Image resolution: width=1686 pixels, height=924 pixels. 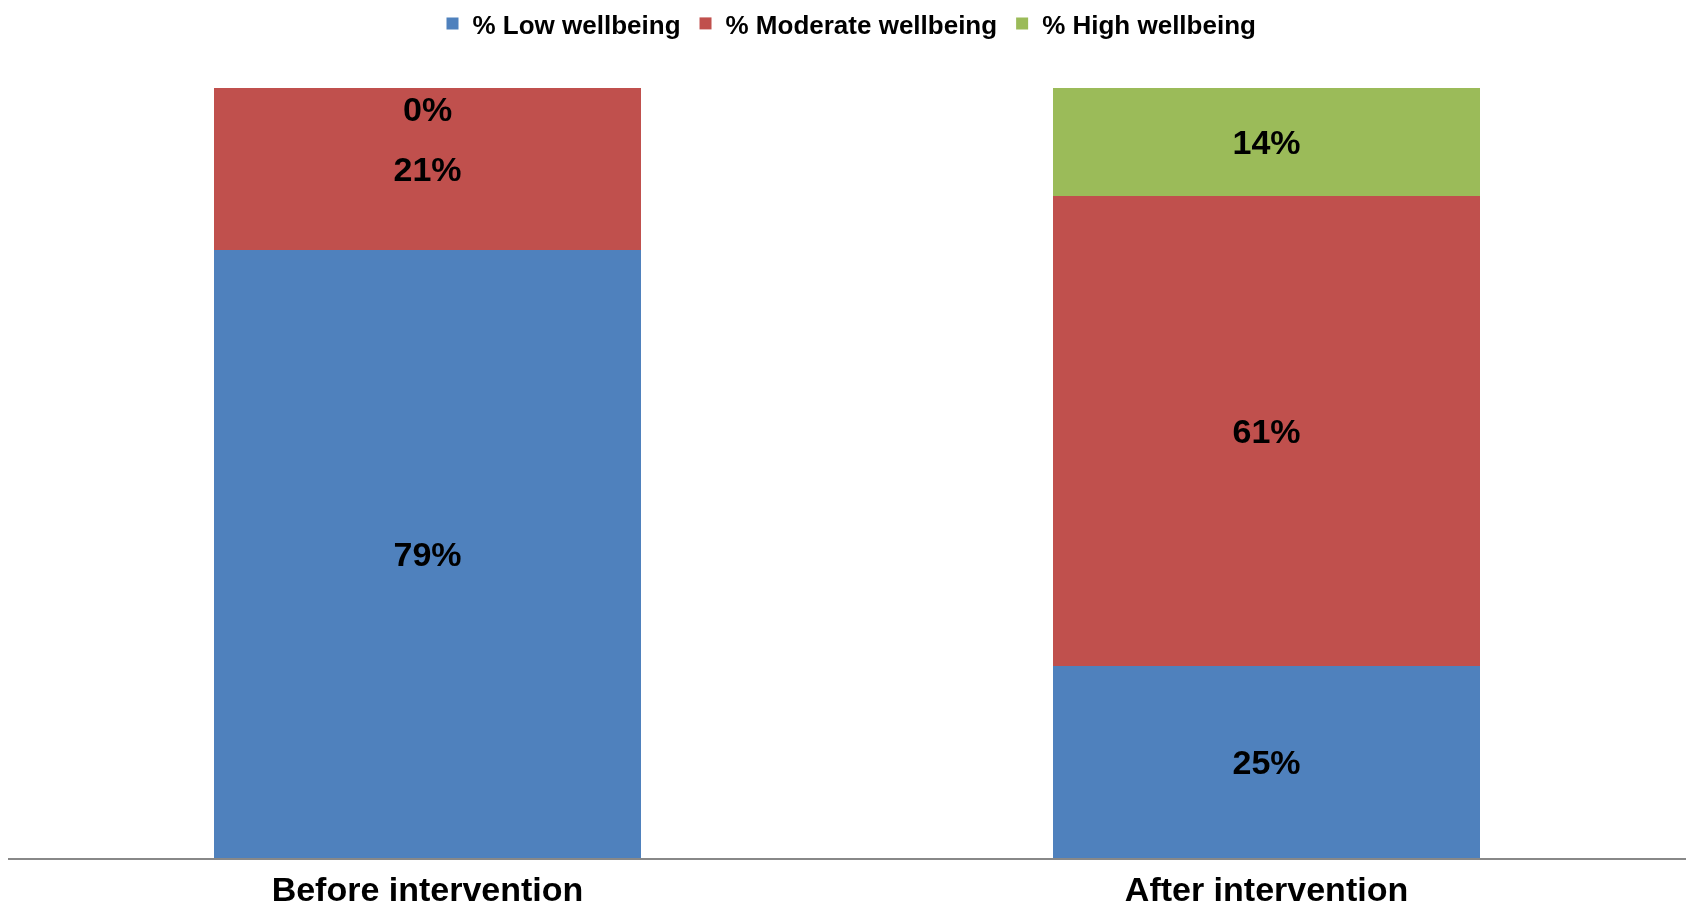 I want to click on x-tick-label: Before intervention, so click(x=427, y=888).